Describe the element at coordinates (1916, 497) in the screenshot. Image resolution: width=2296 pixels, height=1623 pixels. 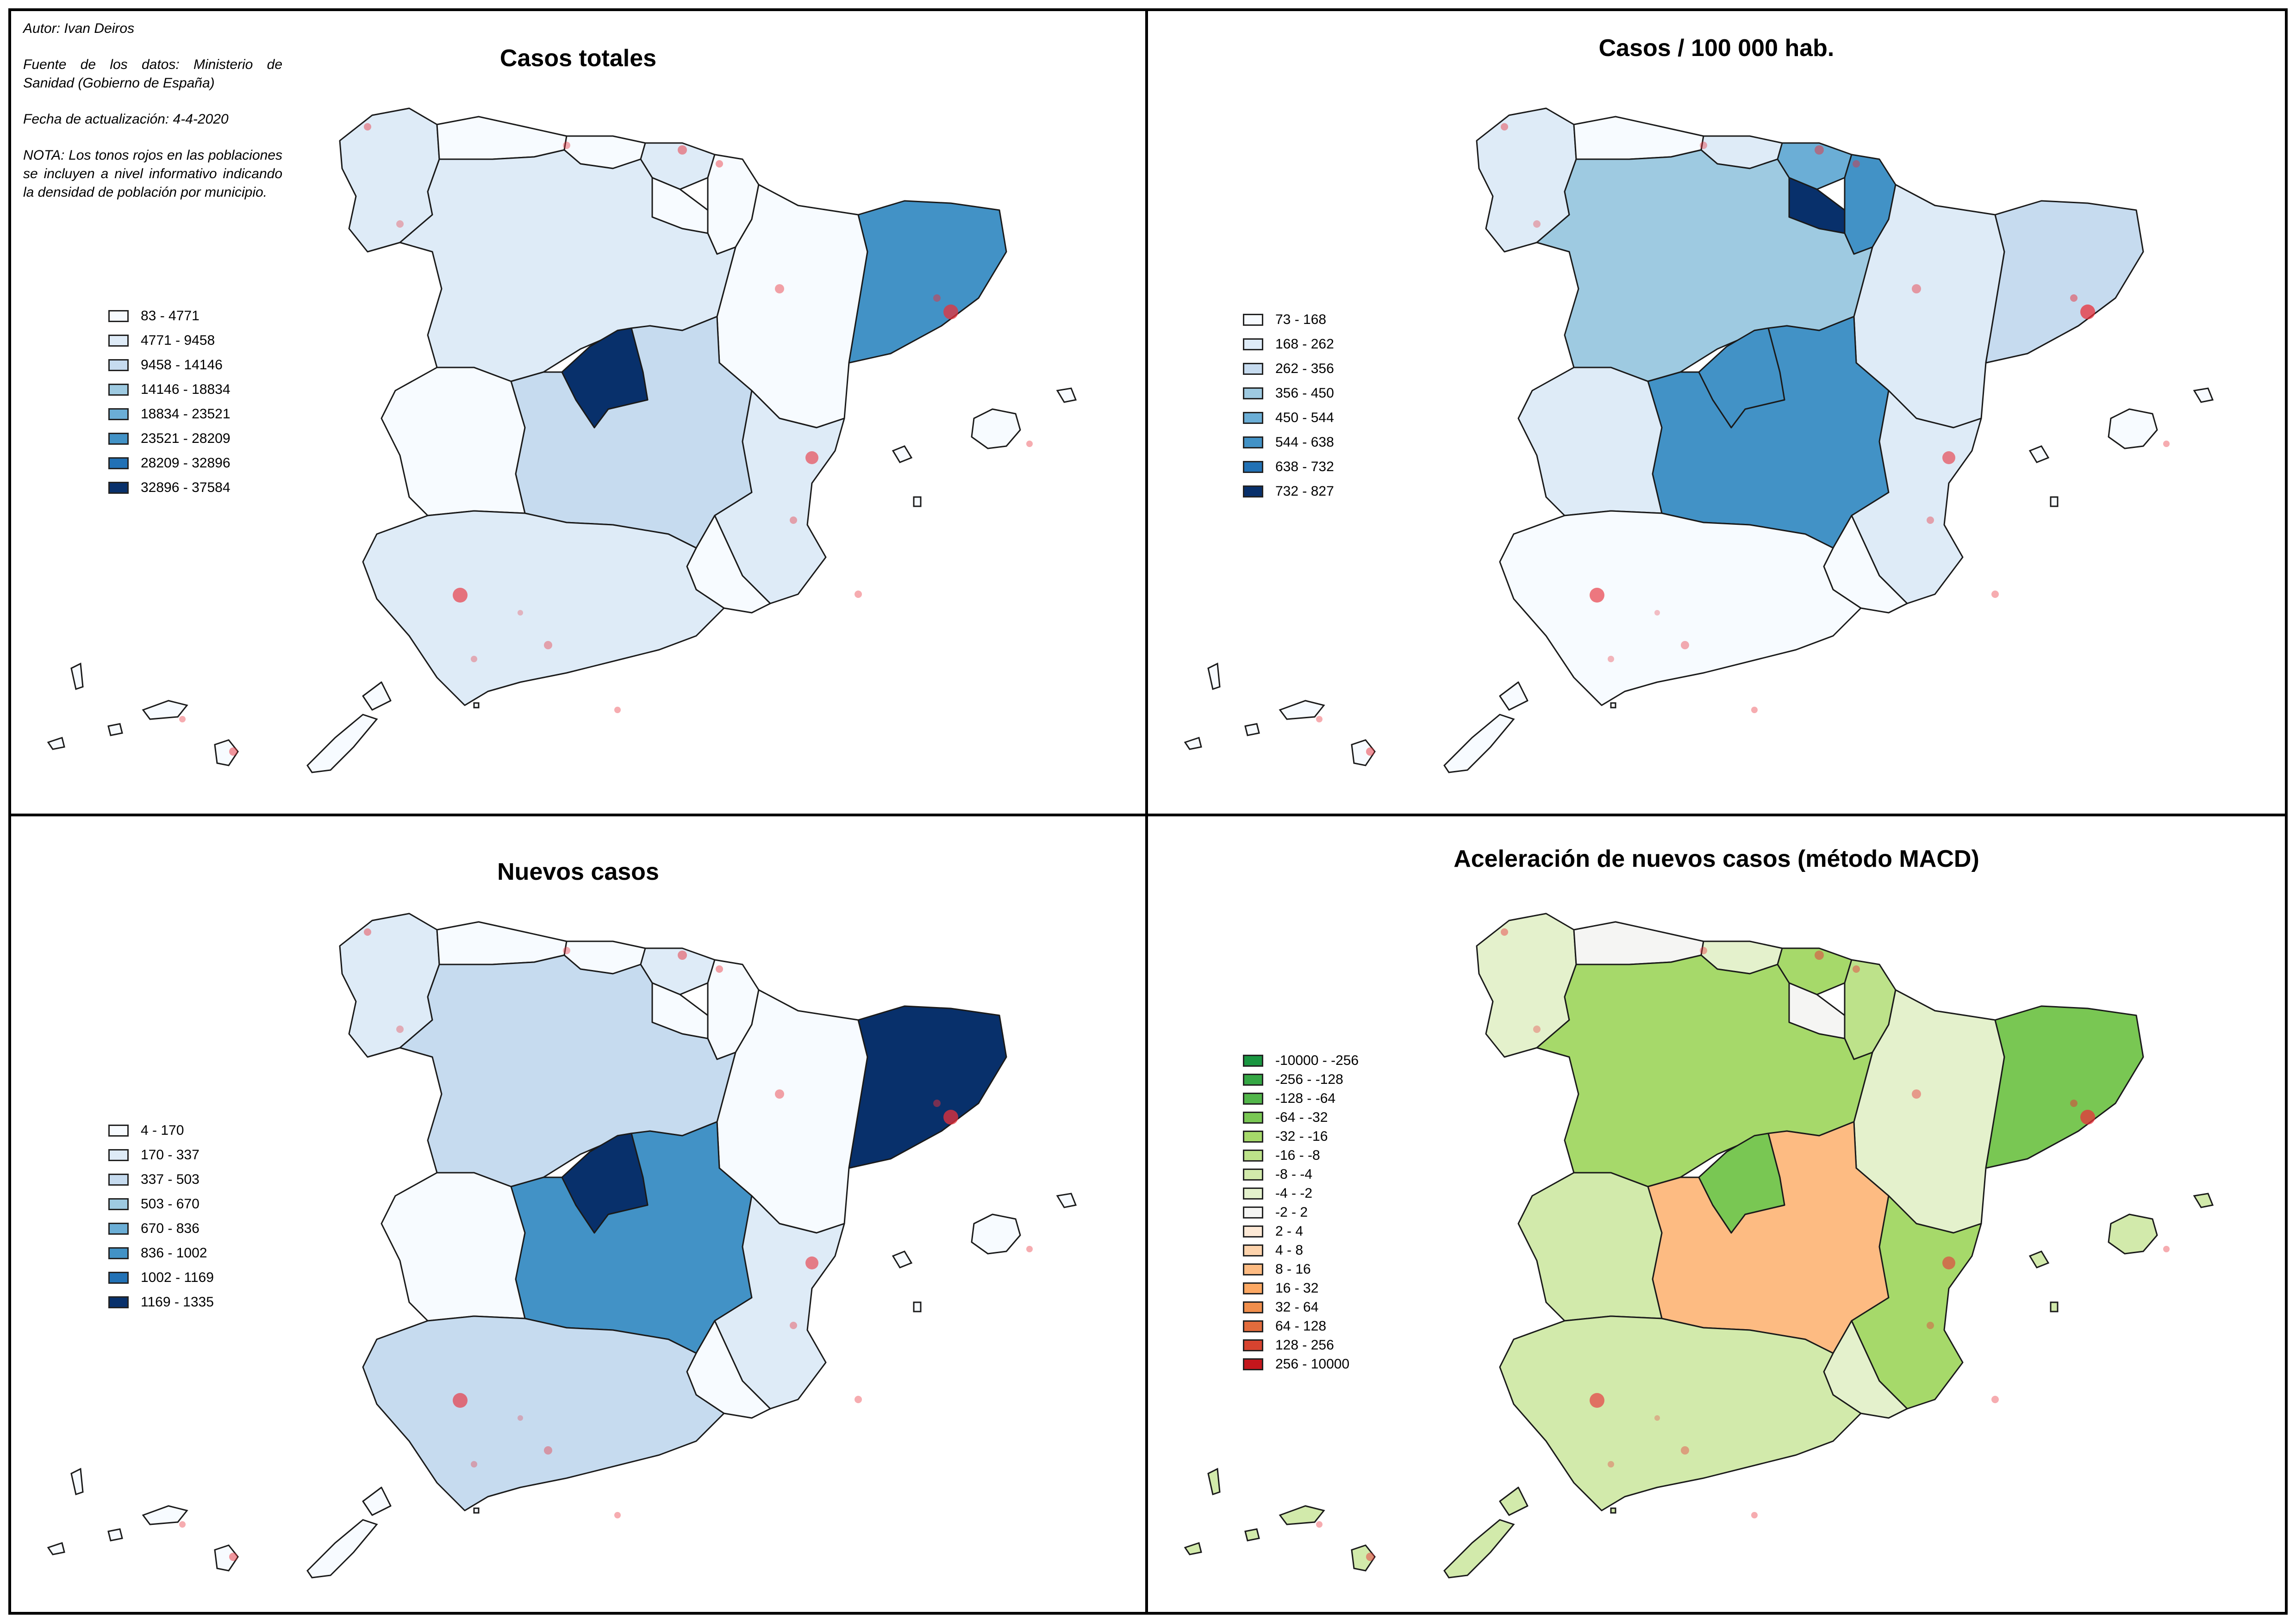
I see `region-valencia` at that location.